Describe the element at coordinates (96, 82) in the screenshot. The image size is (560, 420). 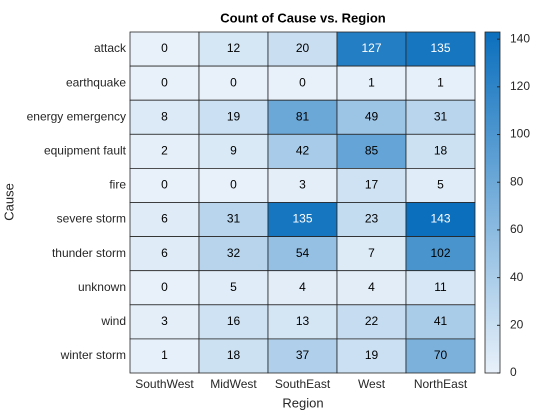
I see `y-tick-label: earthquake` at that location.